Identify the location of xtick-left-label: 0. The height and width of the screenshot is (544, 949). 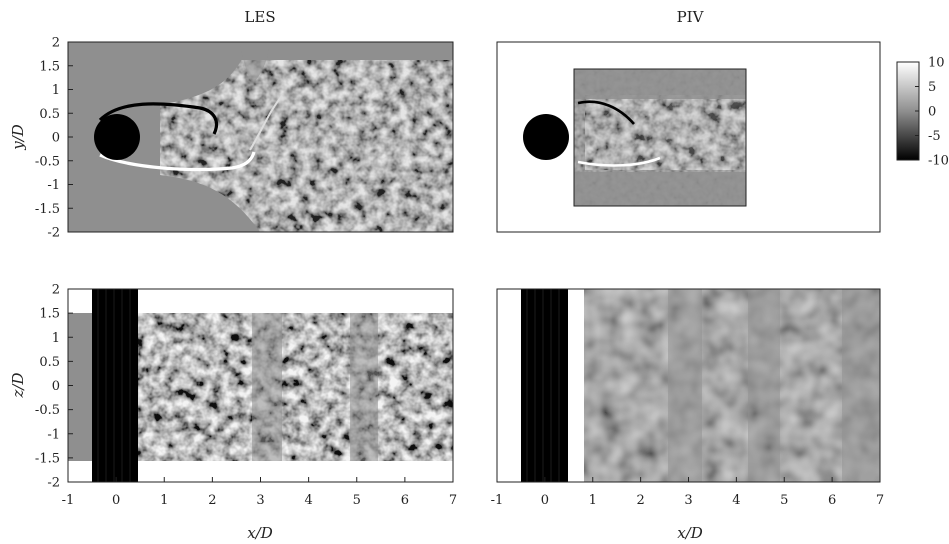
(116, 500).